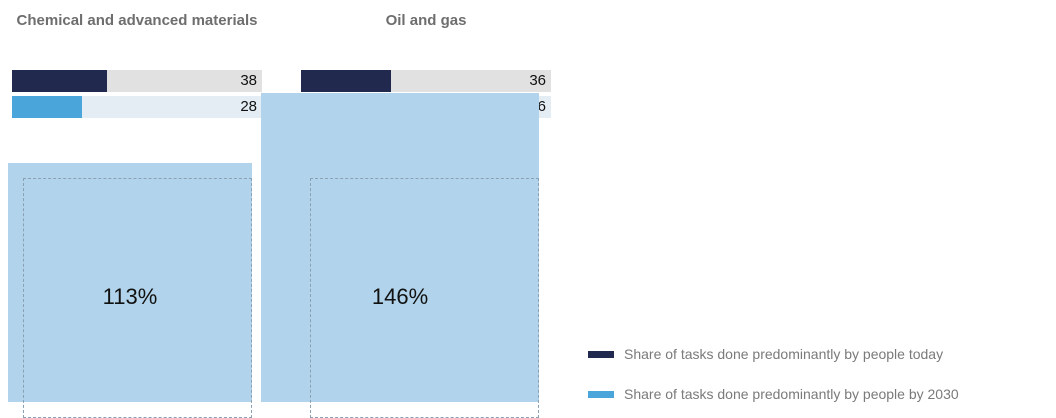 This screenshot has height=418, width=1056. Describe the element at coordinates (426, 20) in the screenshot. I see `panel-title: Oil and gas` at that location.